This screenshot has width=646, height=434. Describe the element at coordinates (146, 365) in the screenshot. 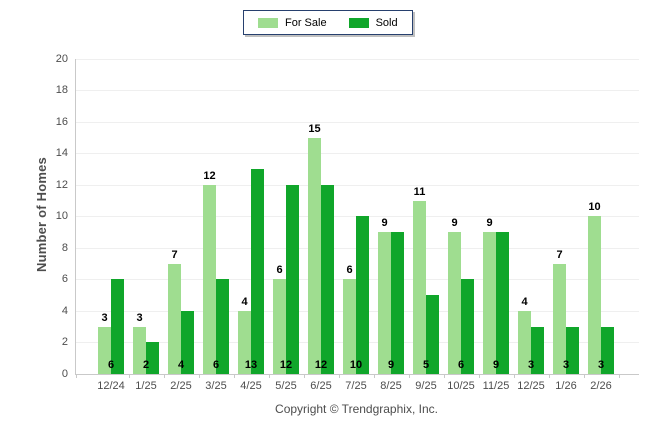

I see `sold-value-label: 2` at that location.